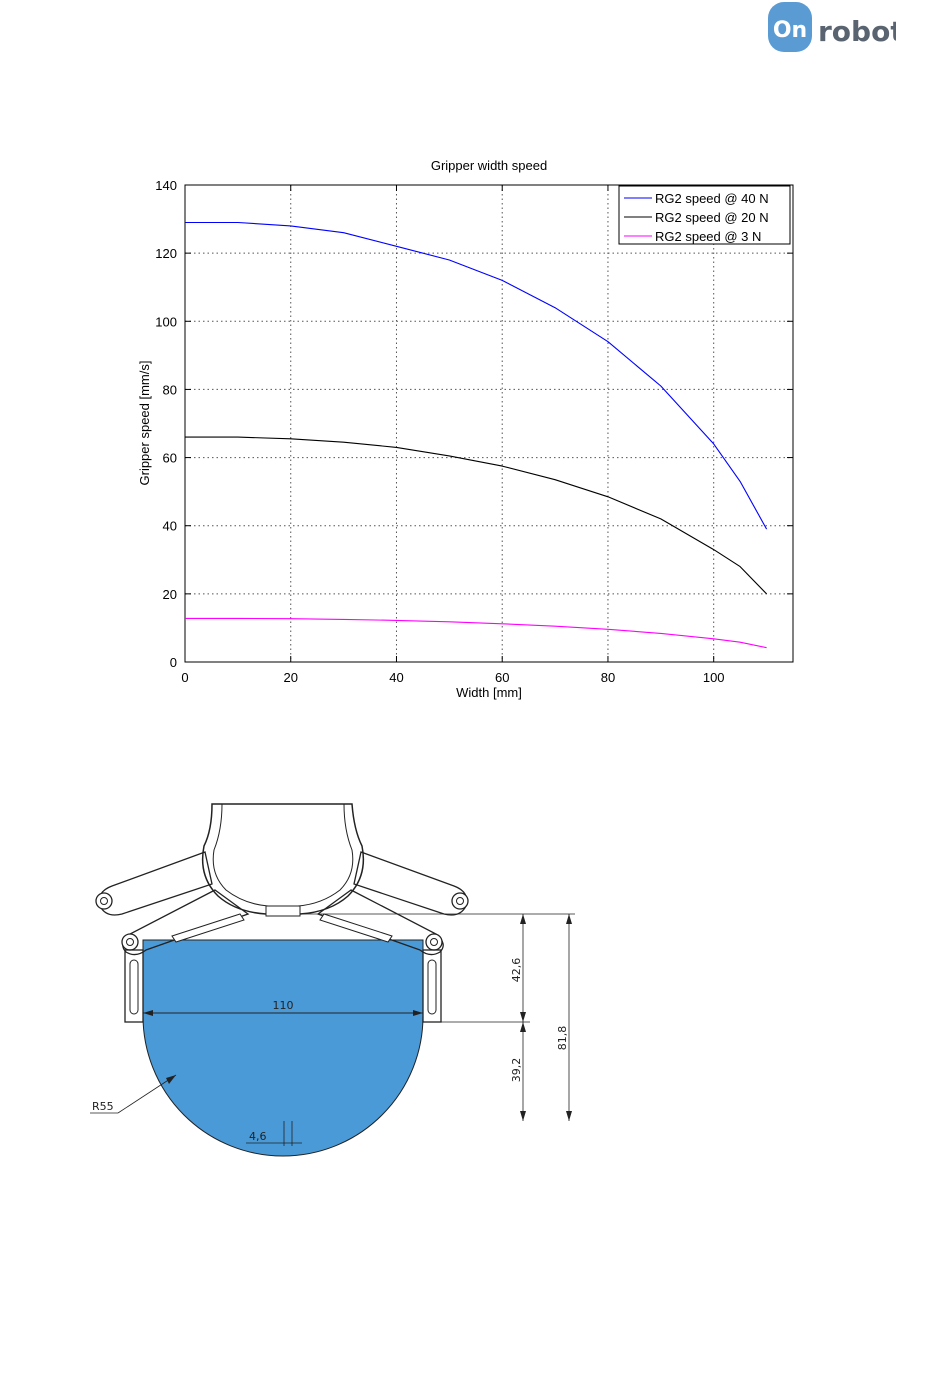 Image resolution: width=950 pixels, height=1378 pixels. I want to click on grip-area, so click(283, 1048).